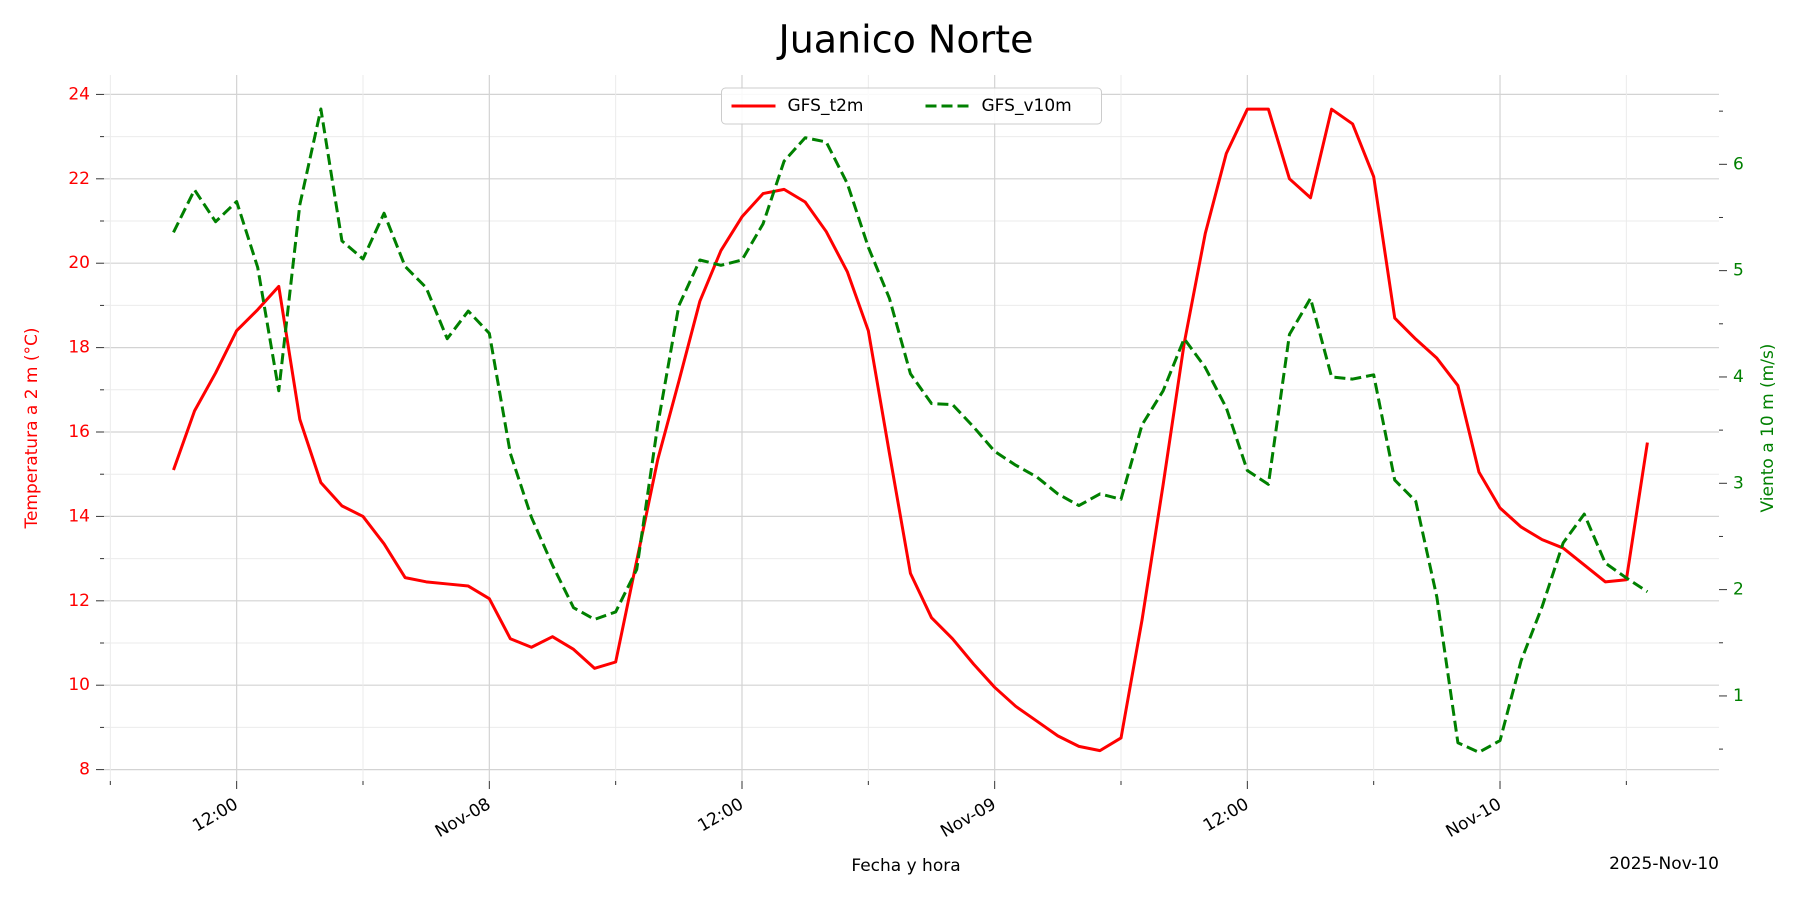 The image size is (1800, 900). What do you see at coordinates (1738, 377) in the screenshot?
I see `y2-tick-label: 4` at bounding box center [1738, 377].